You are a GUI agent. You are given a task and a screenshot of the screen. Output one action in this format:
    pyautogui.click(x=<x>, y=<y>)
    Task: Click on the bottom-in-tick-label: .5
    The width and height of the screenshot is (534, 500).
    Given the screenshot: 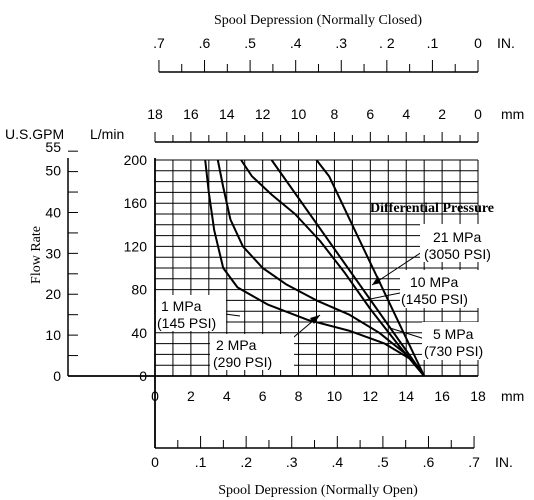 What is the action you would take?
    pyautogui.click(x=383, y=462)
    